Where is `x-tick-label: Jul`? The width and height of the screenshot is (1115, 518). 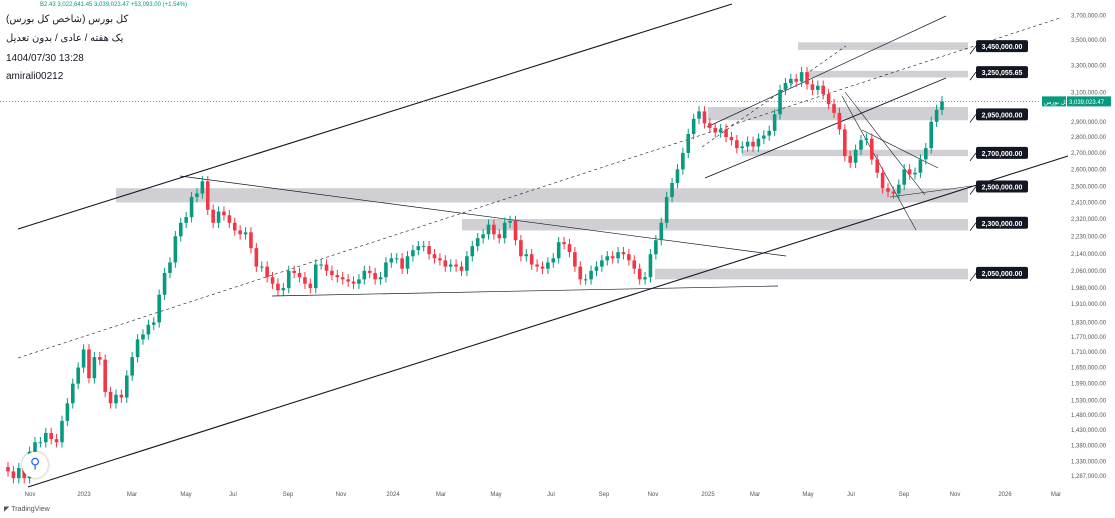 x-tick-label: Jul is located at coordinates (233, 495).